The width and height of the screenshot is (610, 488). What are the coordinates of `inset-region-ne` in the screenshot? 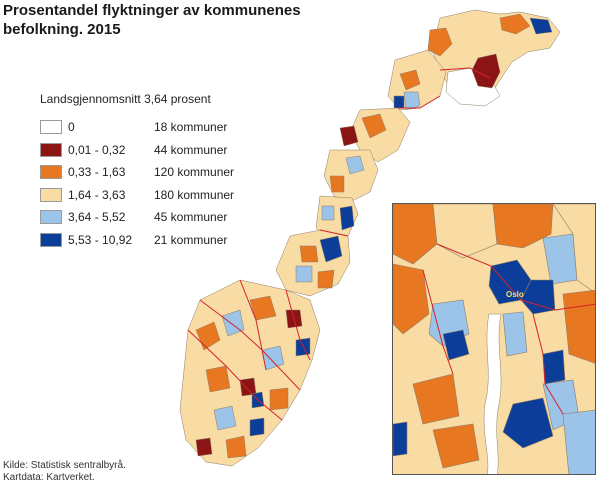 It's located at (523, 226).